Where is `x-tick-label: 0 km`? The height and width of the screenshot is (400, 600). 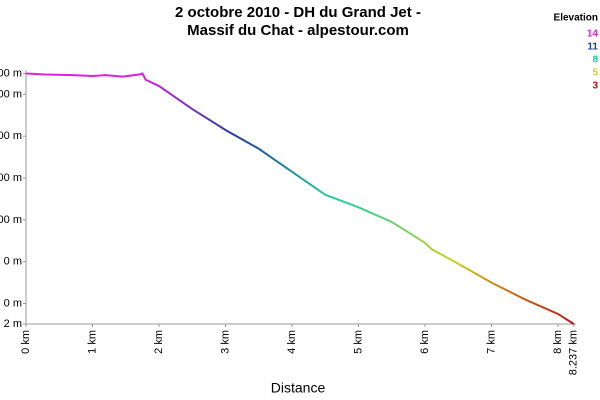
x-tick-label: 0 km is located at coordinates (26, 342).